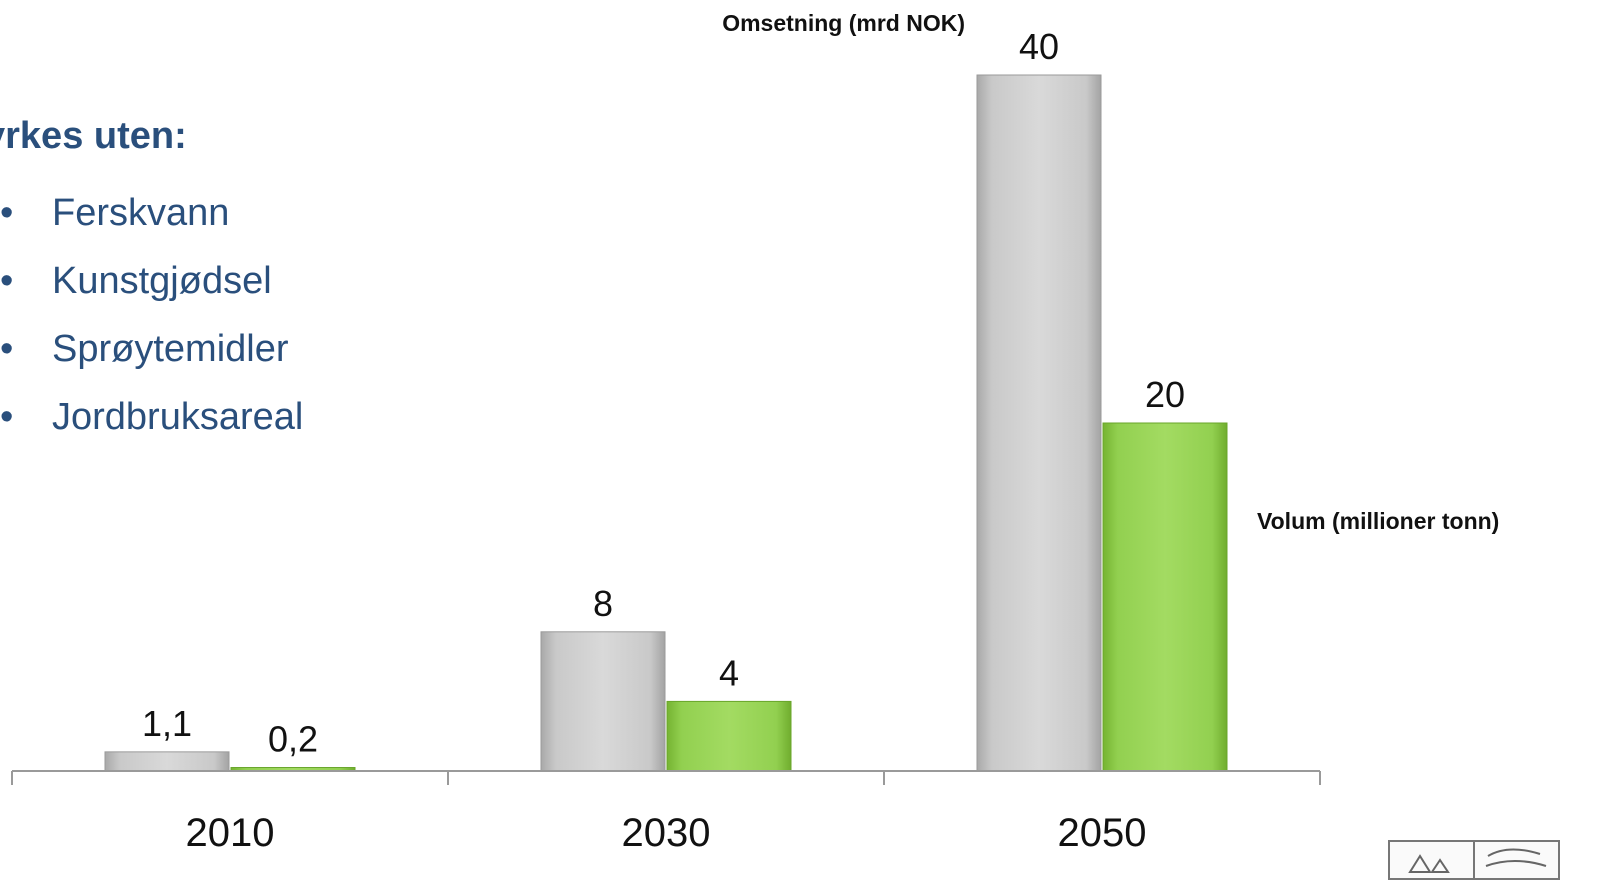 Image resolution: width=1606 pixels, height=883 pixels. Describe the element at coordinates (666, 833) in the screenshot. I see `x-tick-label: 2030` at that location.